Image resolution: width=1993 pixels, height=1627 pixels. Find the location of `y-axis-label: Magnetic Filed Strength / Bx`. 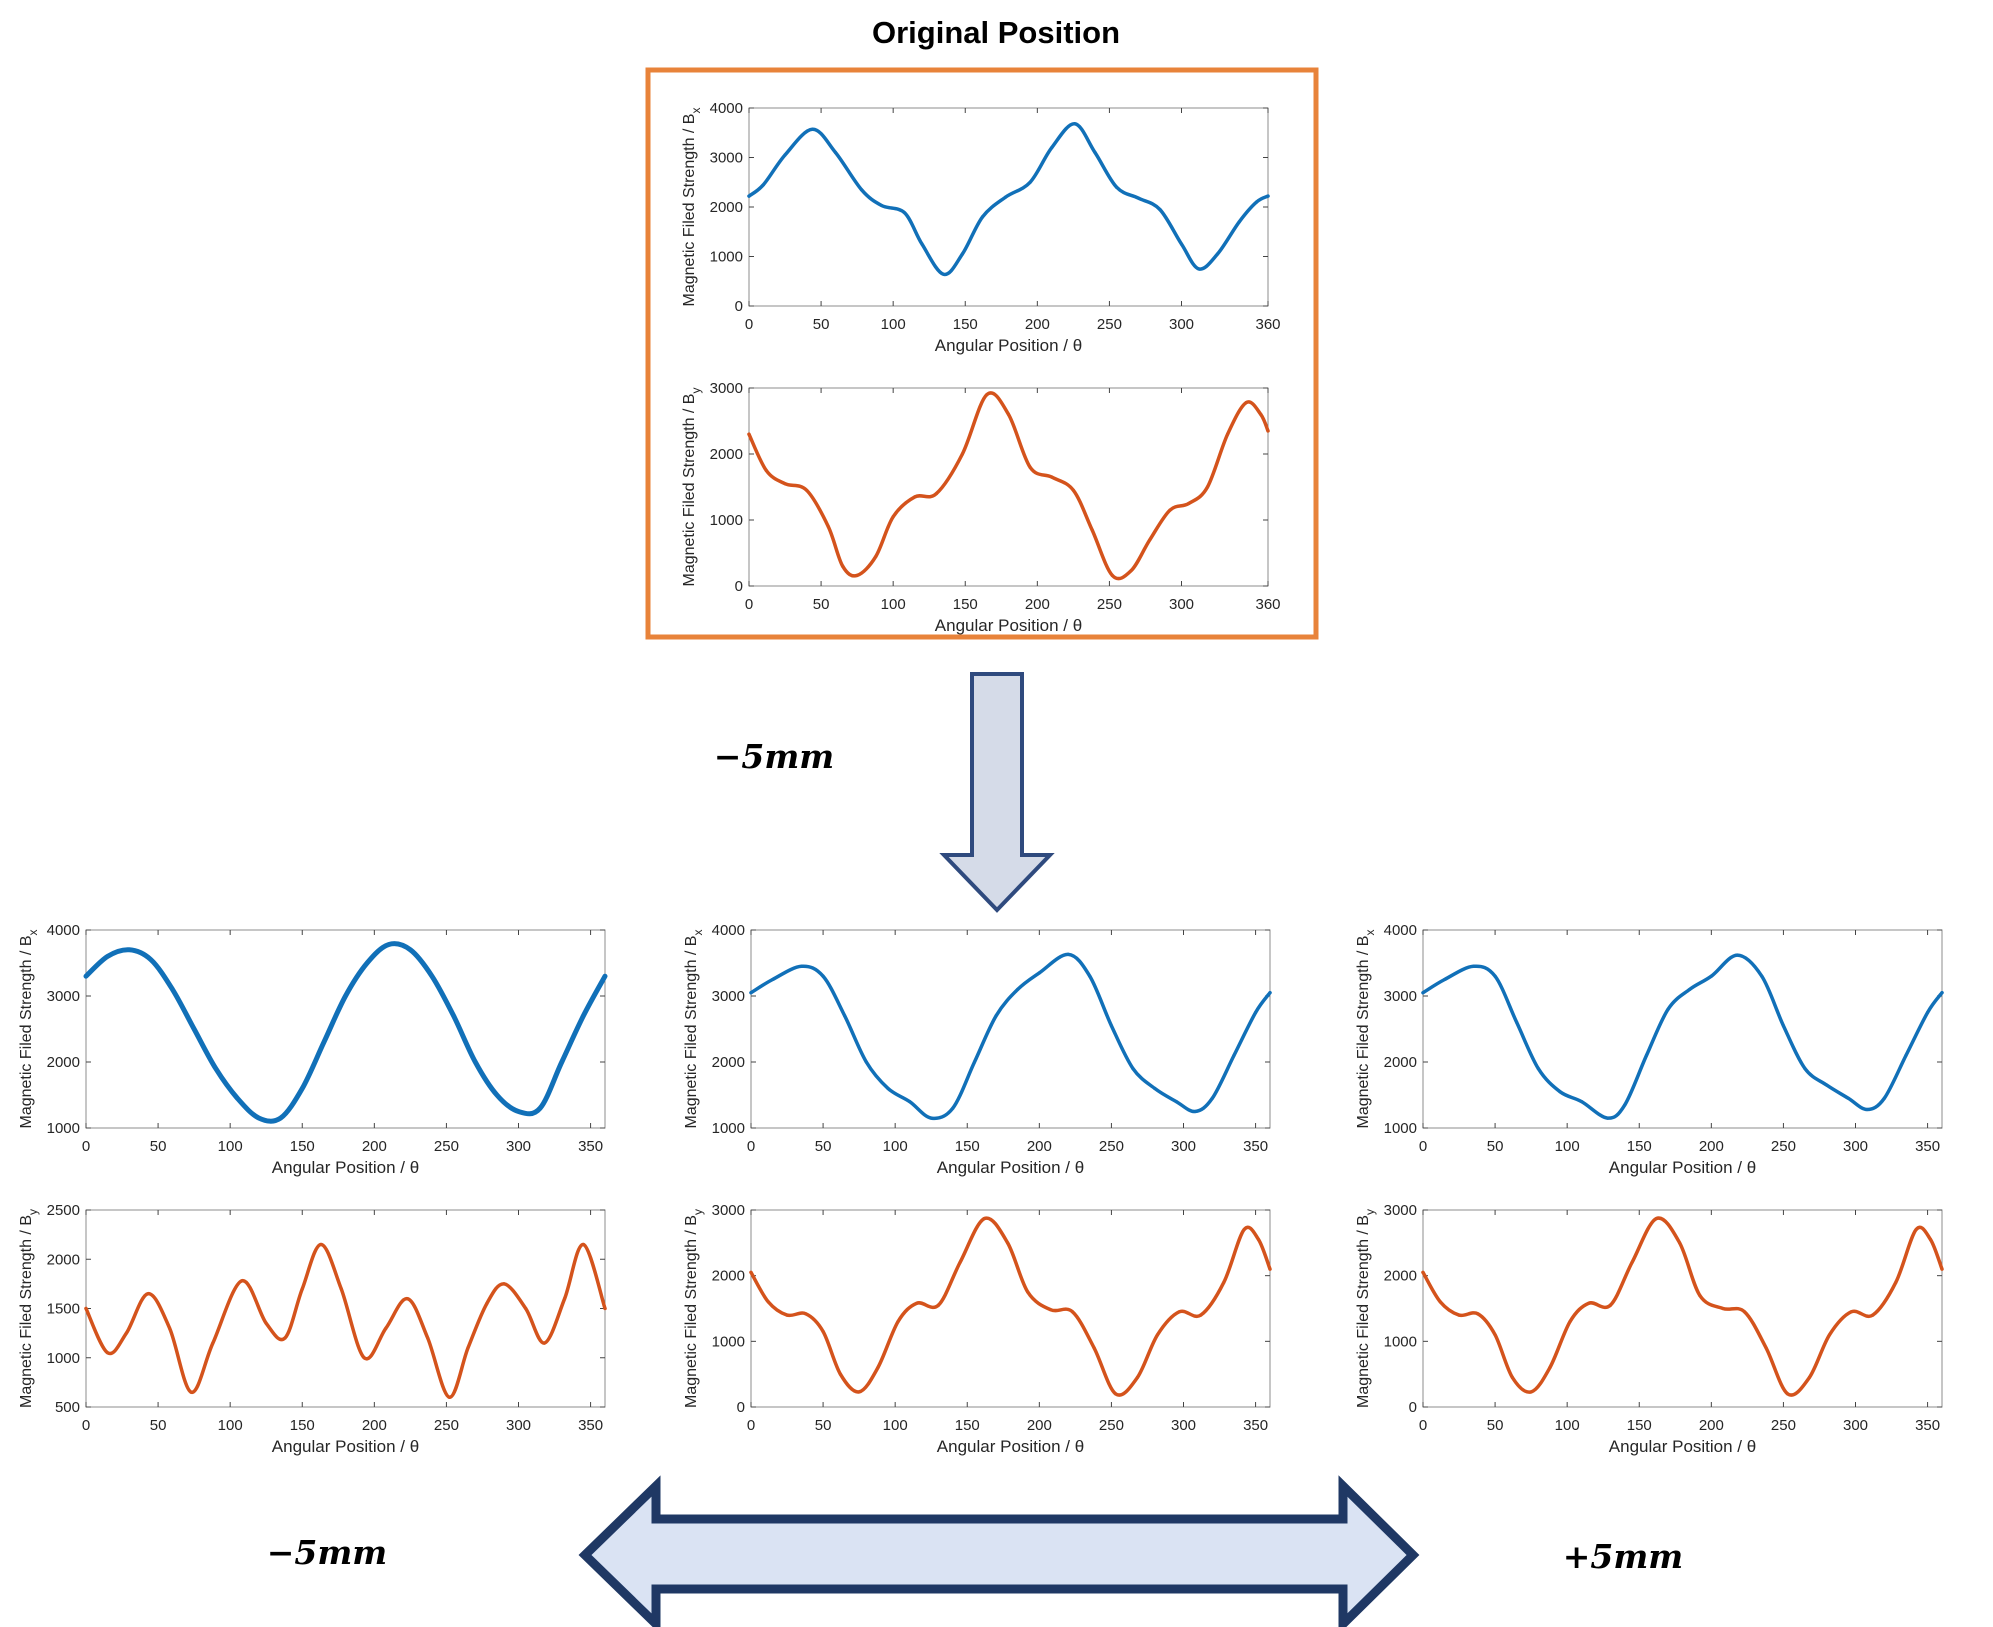

y-axis-label: Magnetic Filed Strength / Bx is located at coordinates (692, 207).